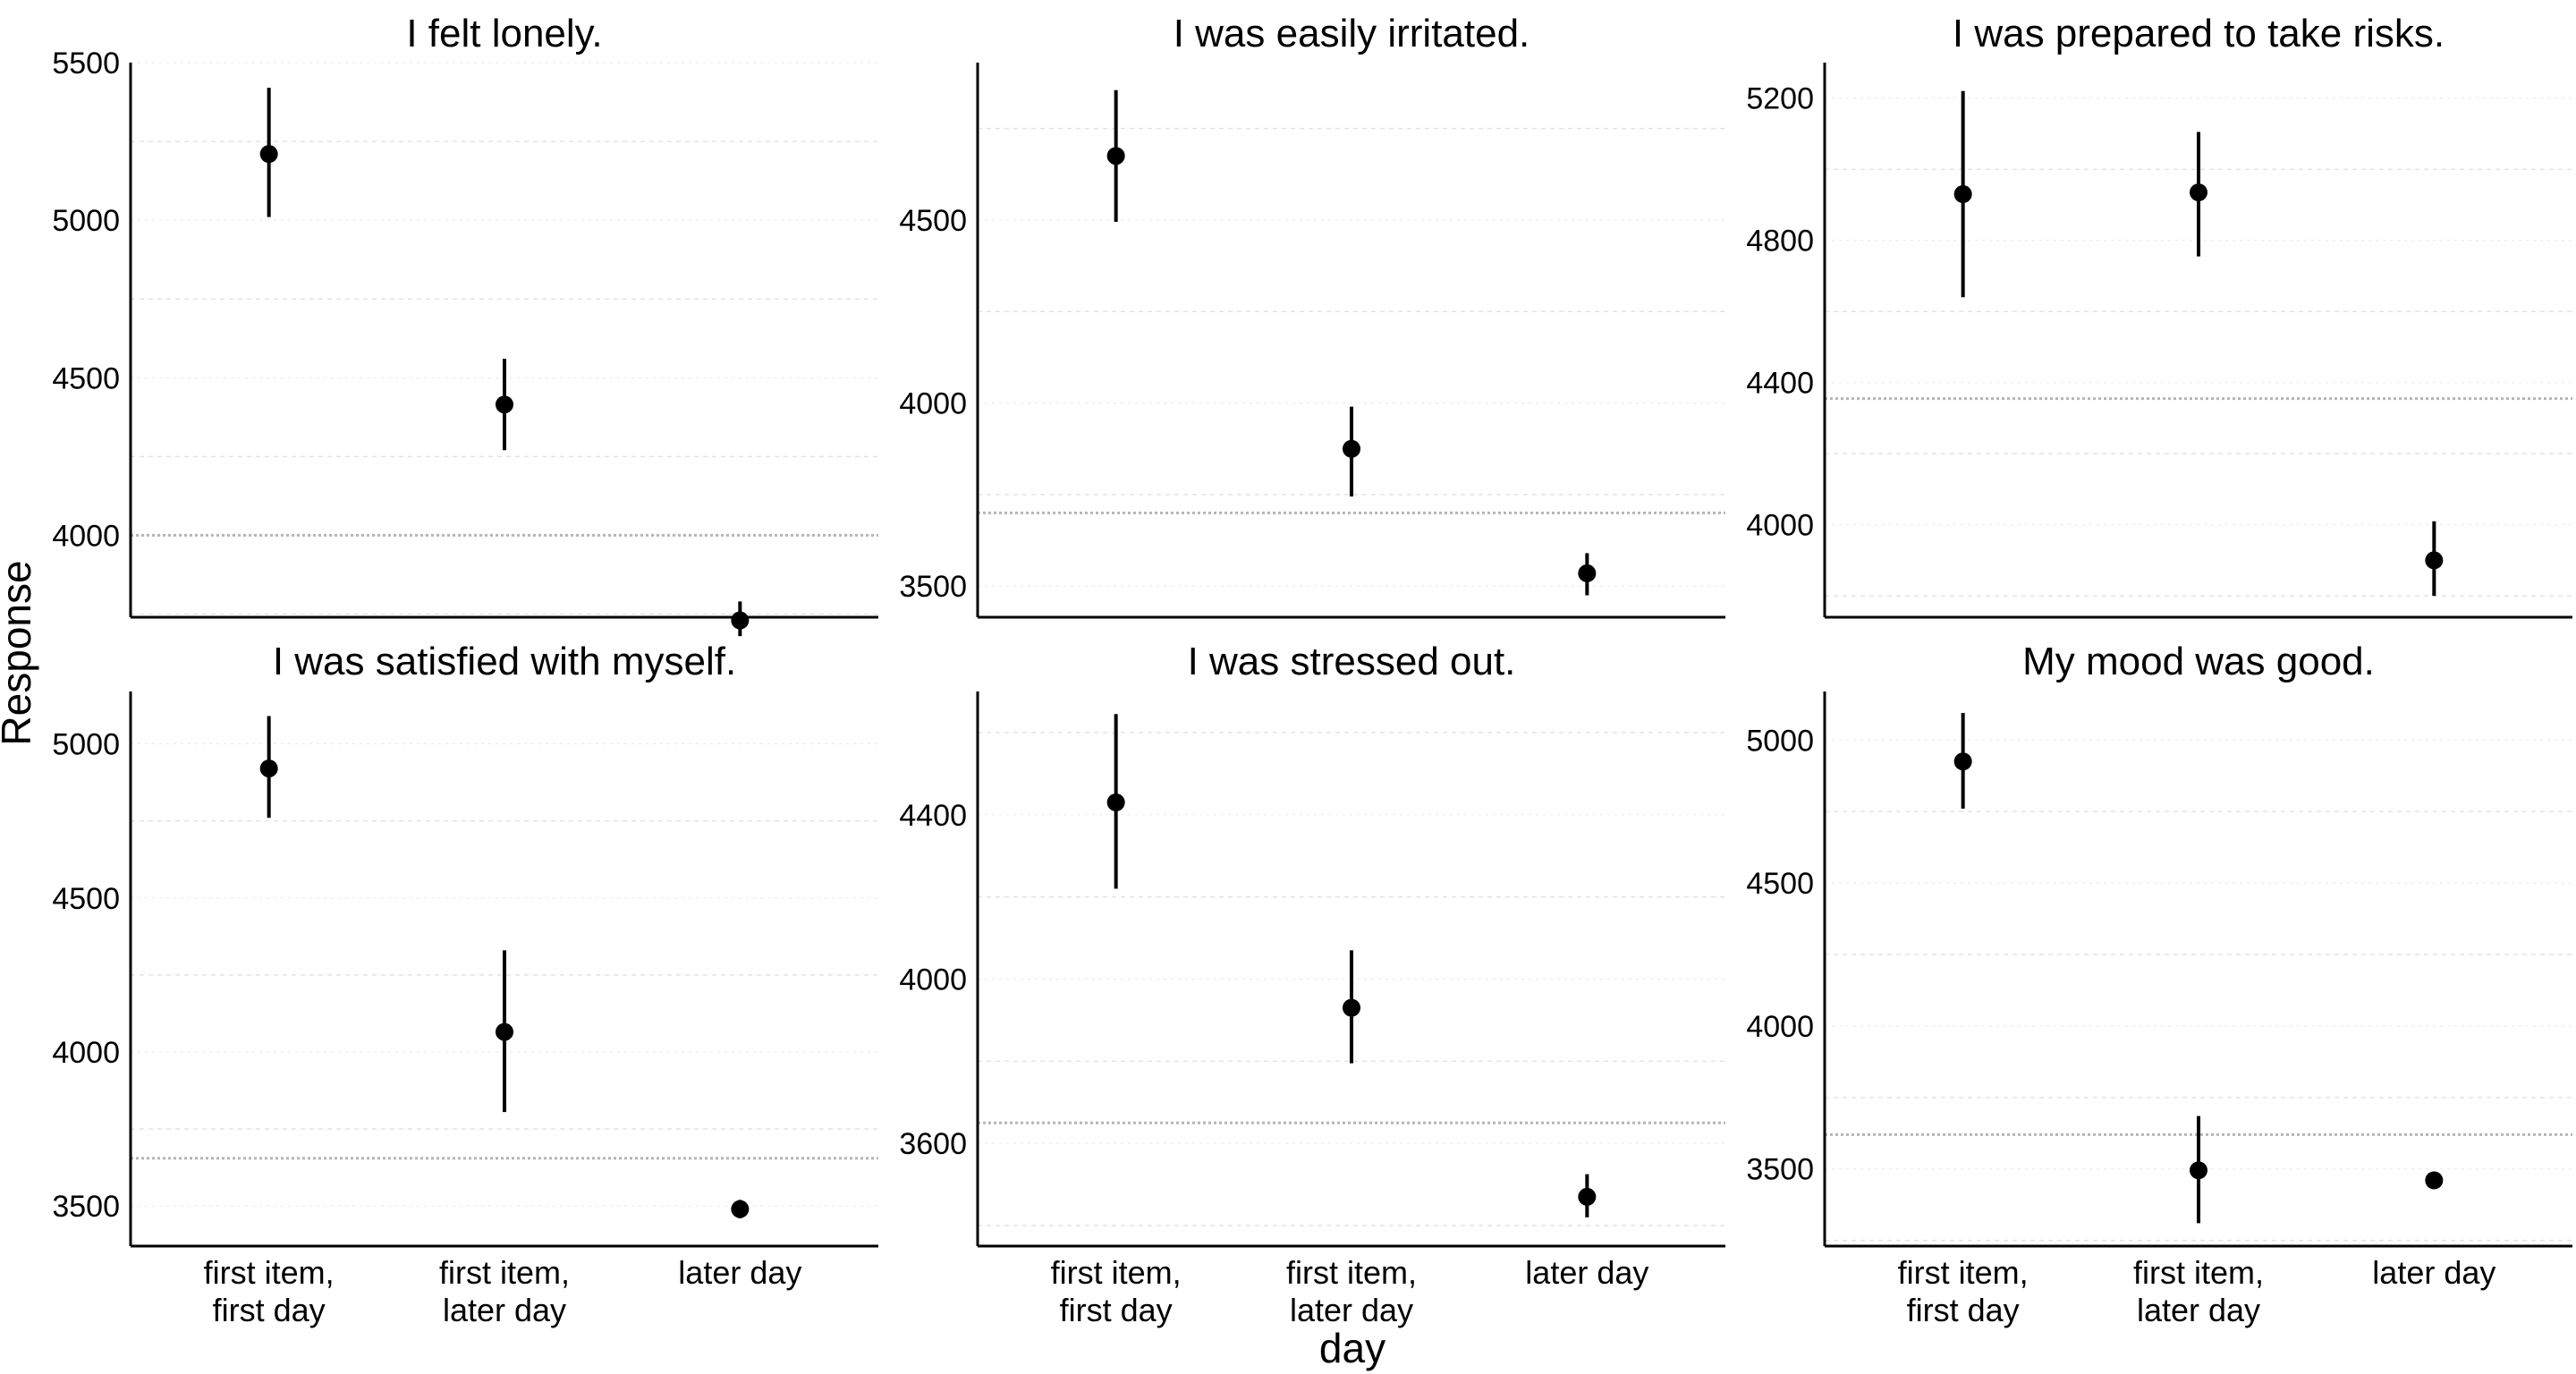 Image resolution: width=2576 pixels, height=1374 pixels. What do you see at coordinates (1352, 33) in the screenshot?
I see `panel-title: I was easily irritated.` at bounding box center [1352, 33].